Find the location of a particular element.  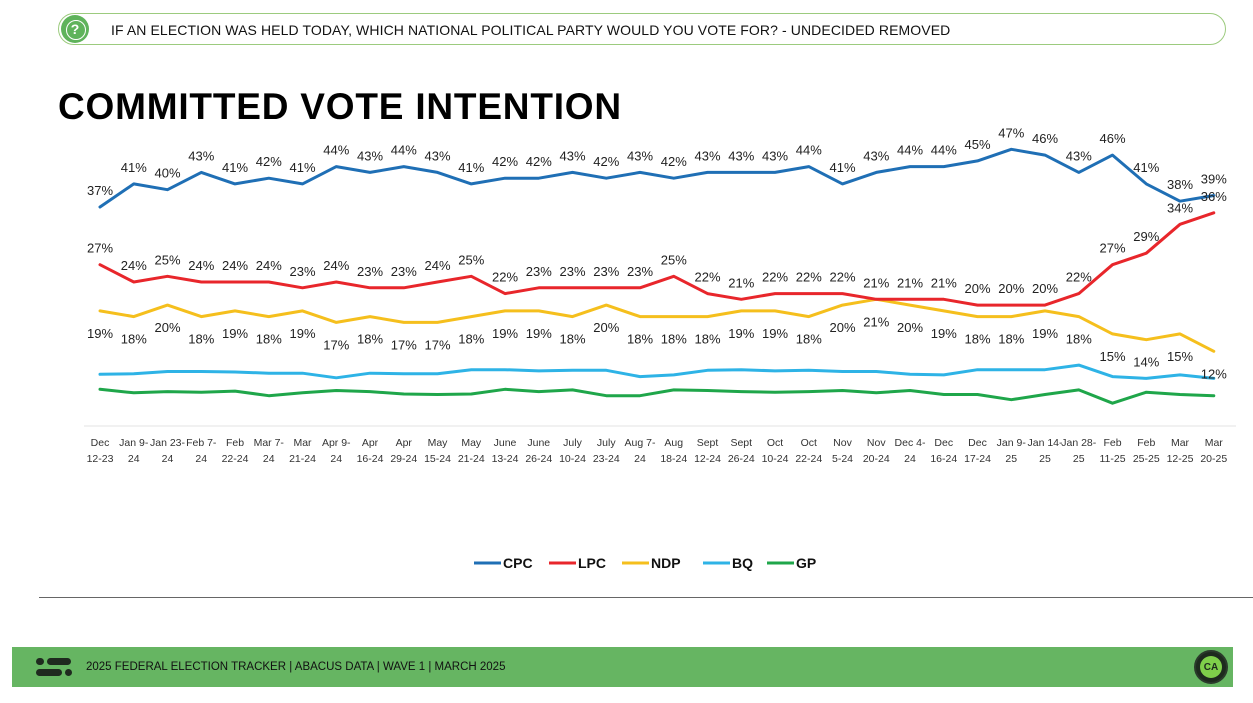

x-tick-label: 11-25 is located at coordinates (1112, 459).